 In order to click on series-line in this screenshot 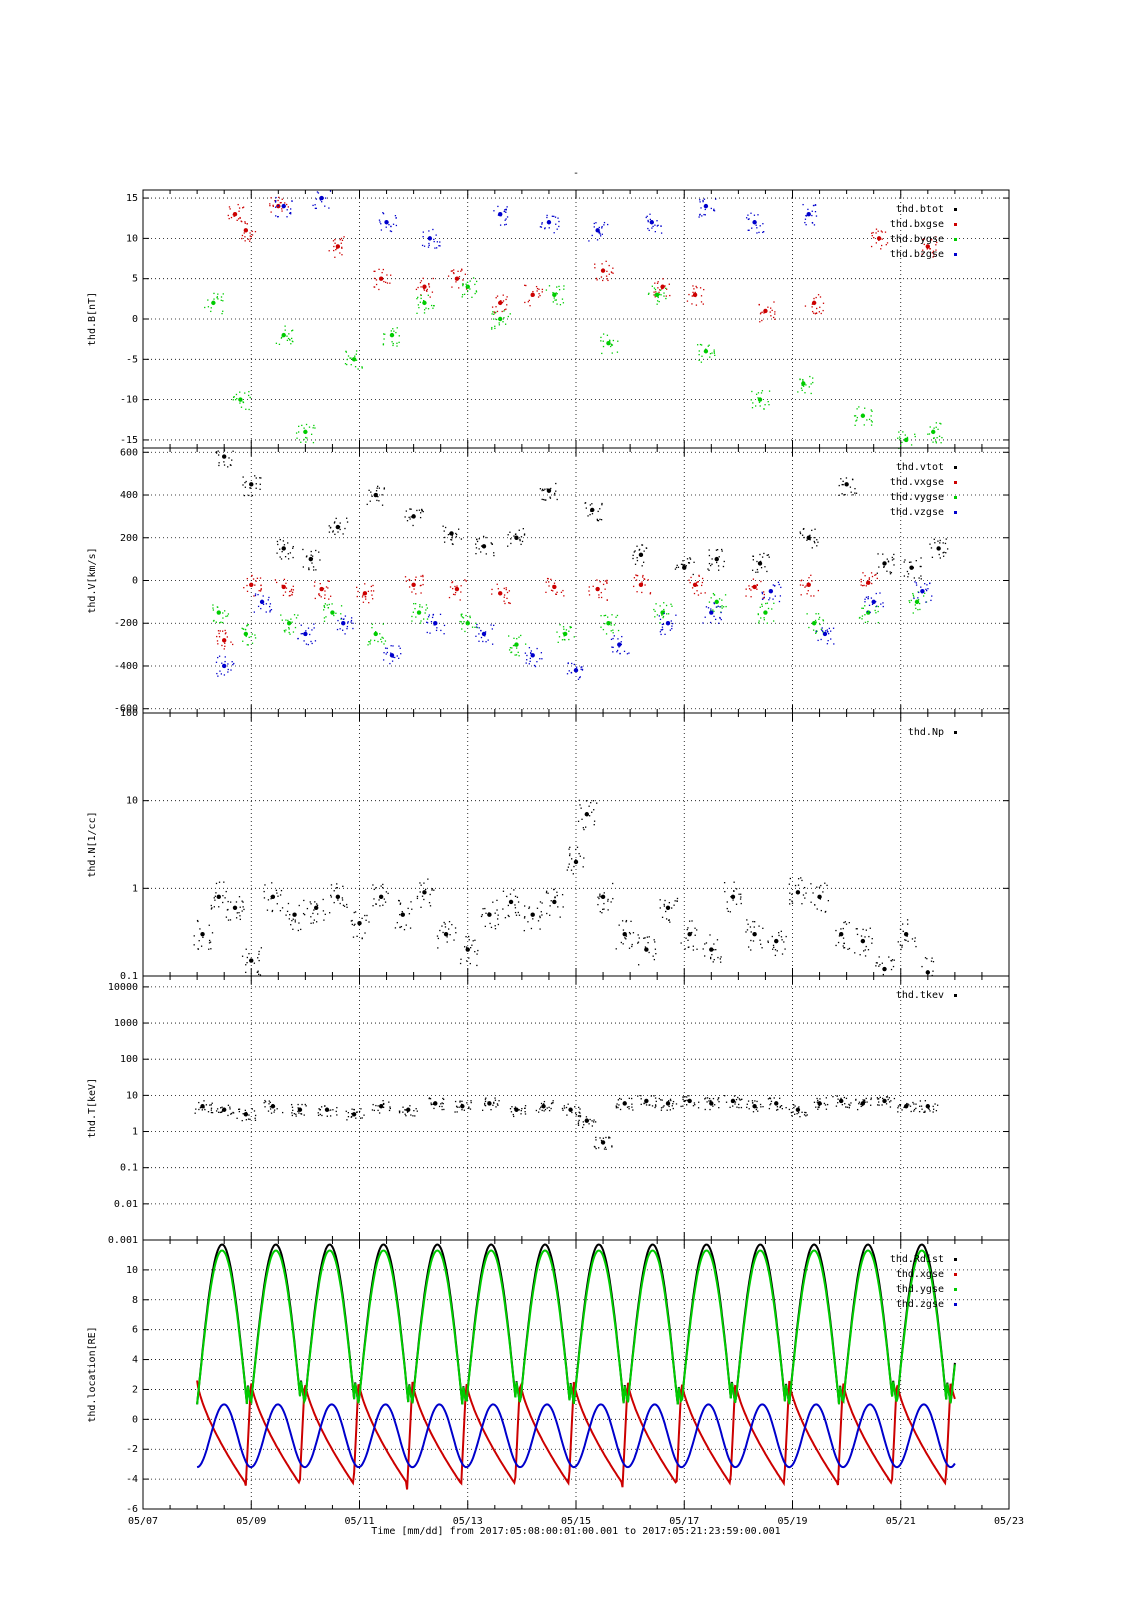, I will do `click(576, 1327)`.